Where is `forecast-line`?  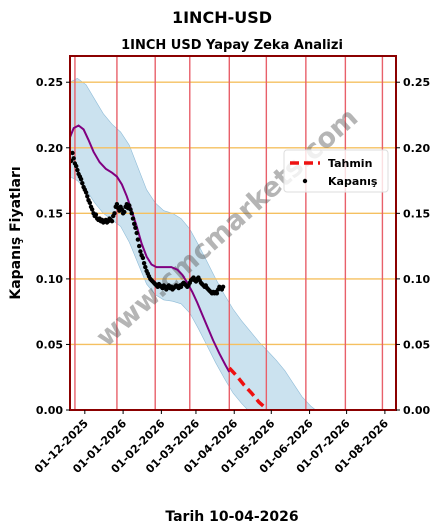
forecast-line is located at coordinates (248, 388).